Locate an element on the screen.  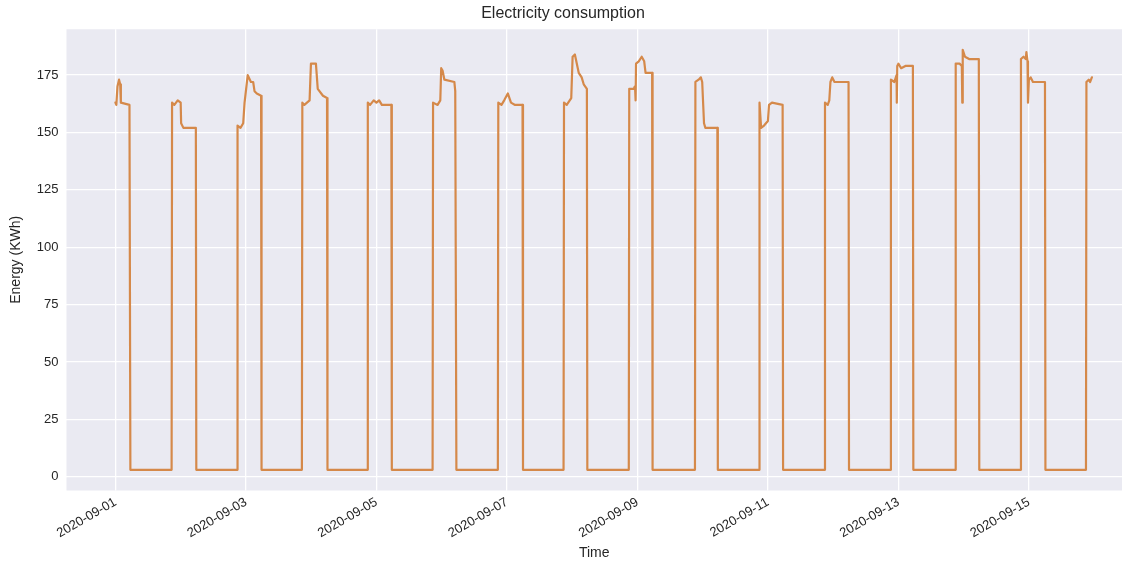
y-tick-label: 50 is located at coordinates (51, 361).